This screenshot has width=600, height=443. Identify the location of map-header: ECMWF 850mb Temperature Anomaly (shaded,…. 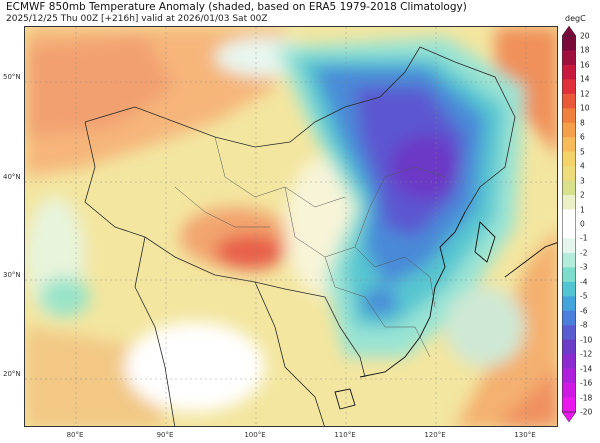
(286, 13).